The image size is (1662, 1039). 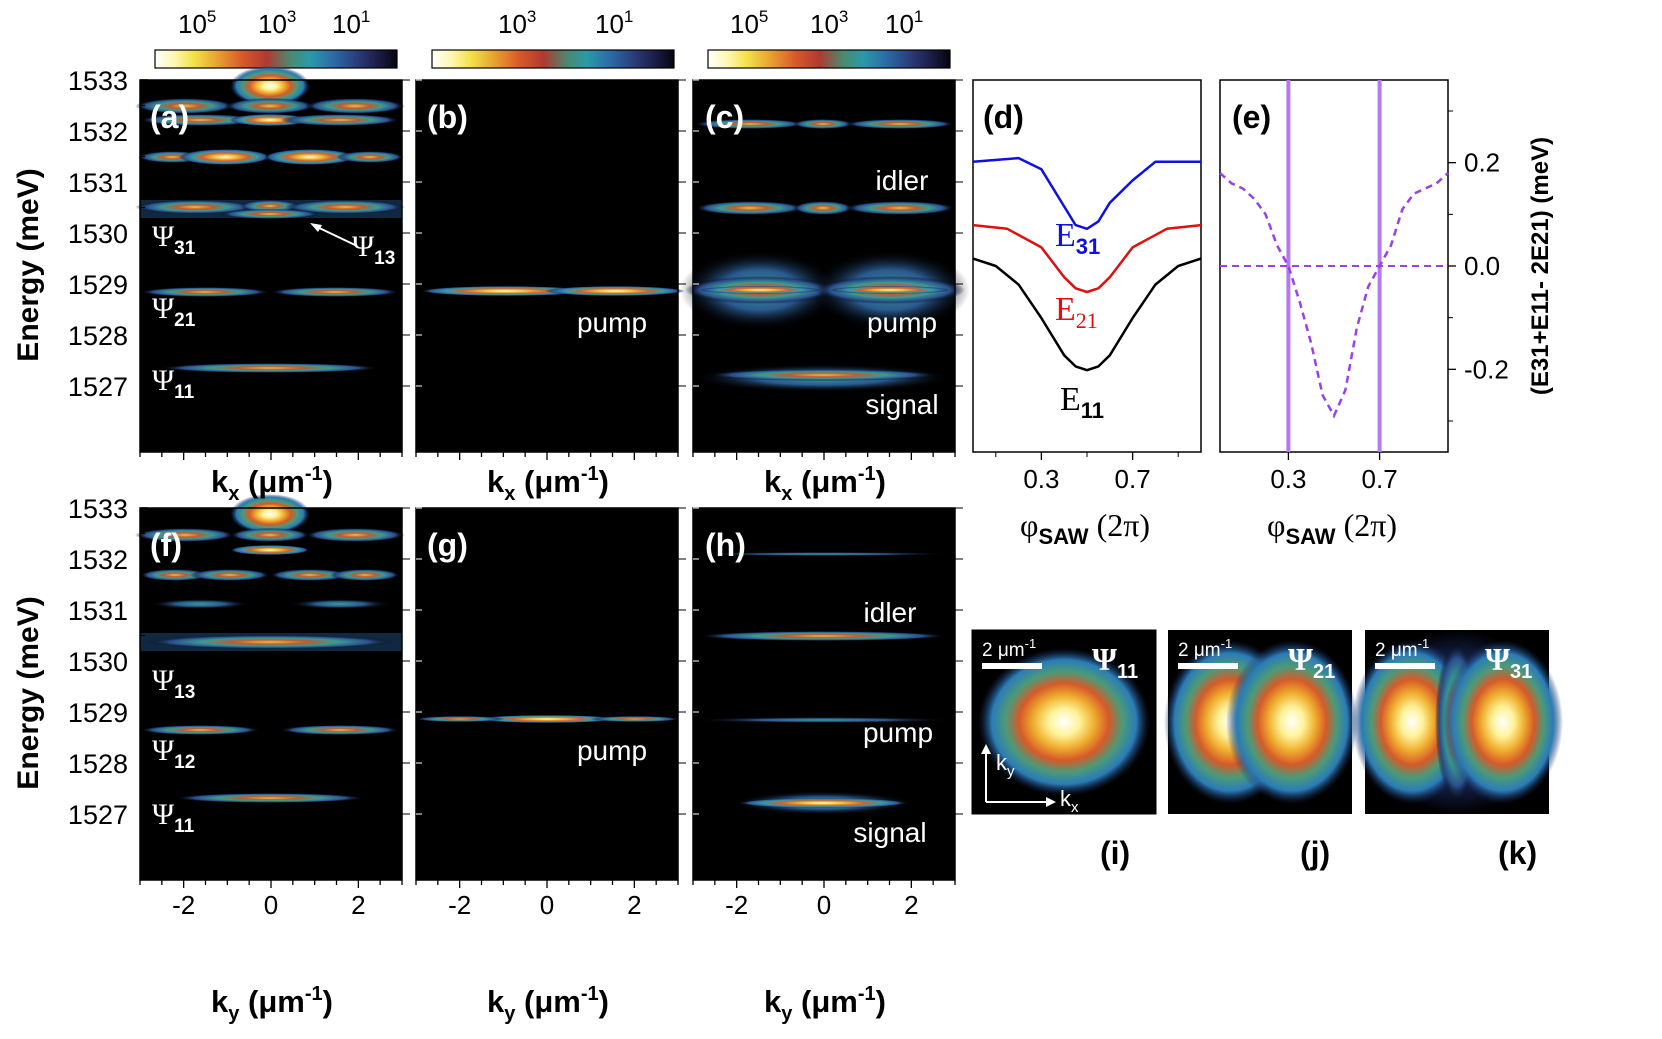 What do you see at coordinates (1064, 722) in the screenshot?
I see `inset-psi11: 2 μm-1 Ψ11 ky kx` at bounding box center [1064, 722].